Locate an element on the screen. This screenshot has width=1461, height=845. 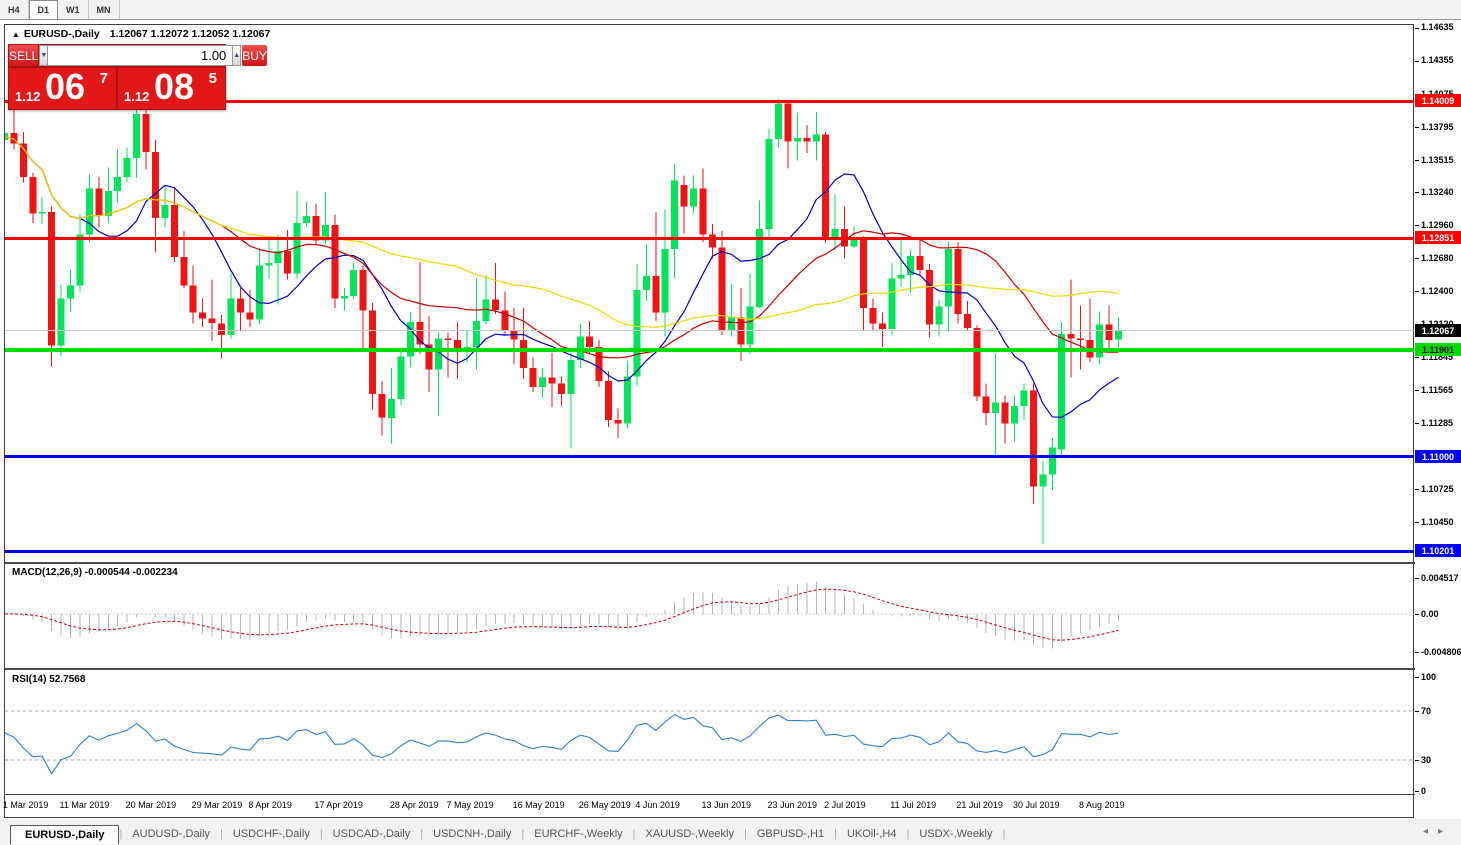
macd-label: MACD(12,26,9) -0.000544 -0.002234 is located at coordinates (95, 572).